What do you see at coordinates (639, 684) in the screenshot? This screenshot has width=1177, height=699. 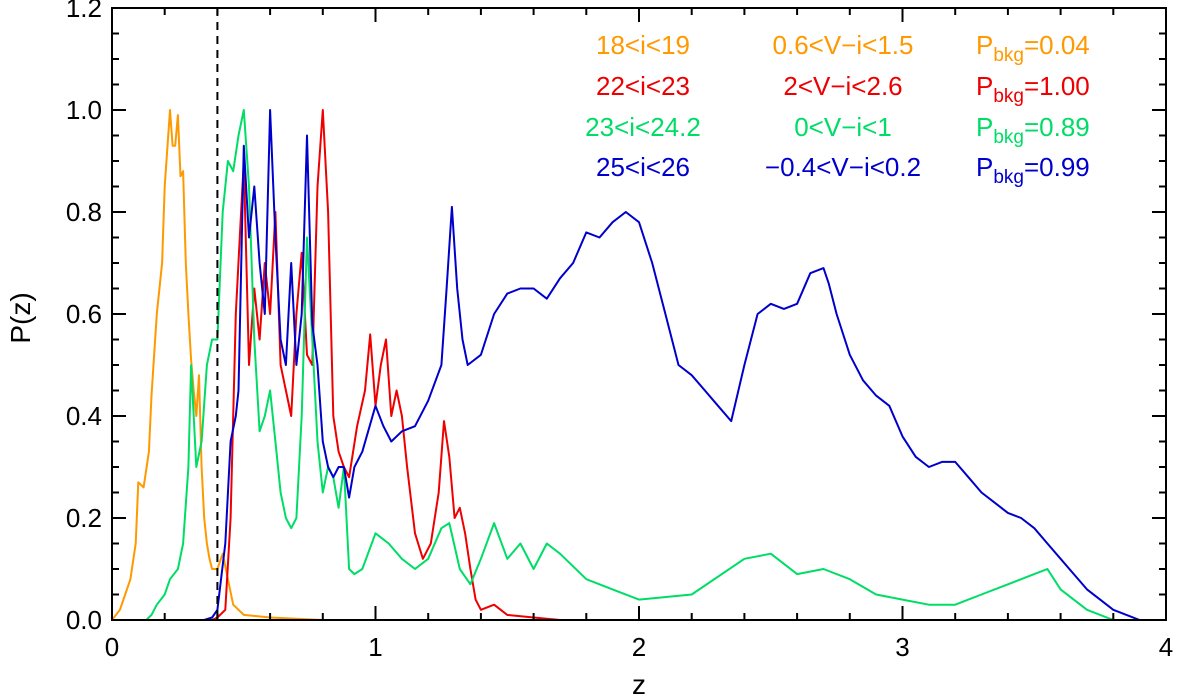 I see `x-axis-title: z` at bounding box center [639, 684].